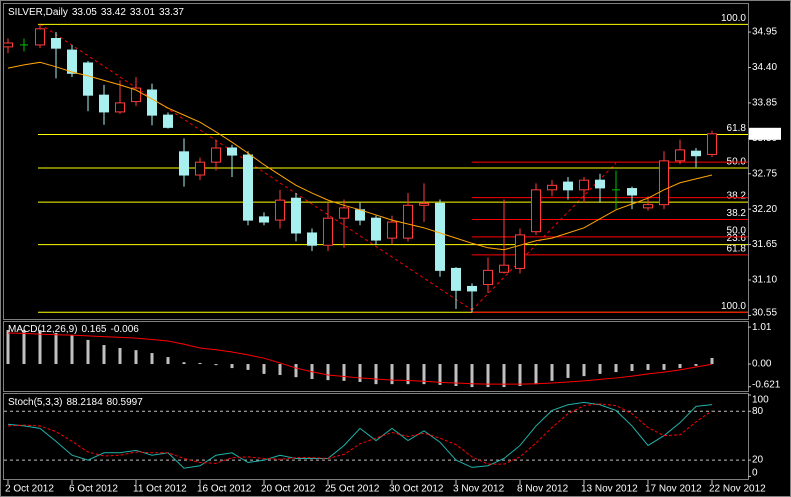 The height and width of the screenshot is (497, 791). What do you see at coordinates (75, 402) in the screenshot?
I see `panel-title: Stoch(5,3,3) 88.2184 80.5997` at bounding box center [75, 402].